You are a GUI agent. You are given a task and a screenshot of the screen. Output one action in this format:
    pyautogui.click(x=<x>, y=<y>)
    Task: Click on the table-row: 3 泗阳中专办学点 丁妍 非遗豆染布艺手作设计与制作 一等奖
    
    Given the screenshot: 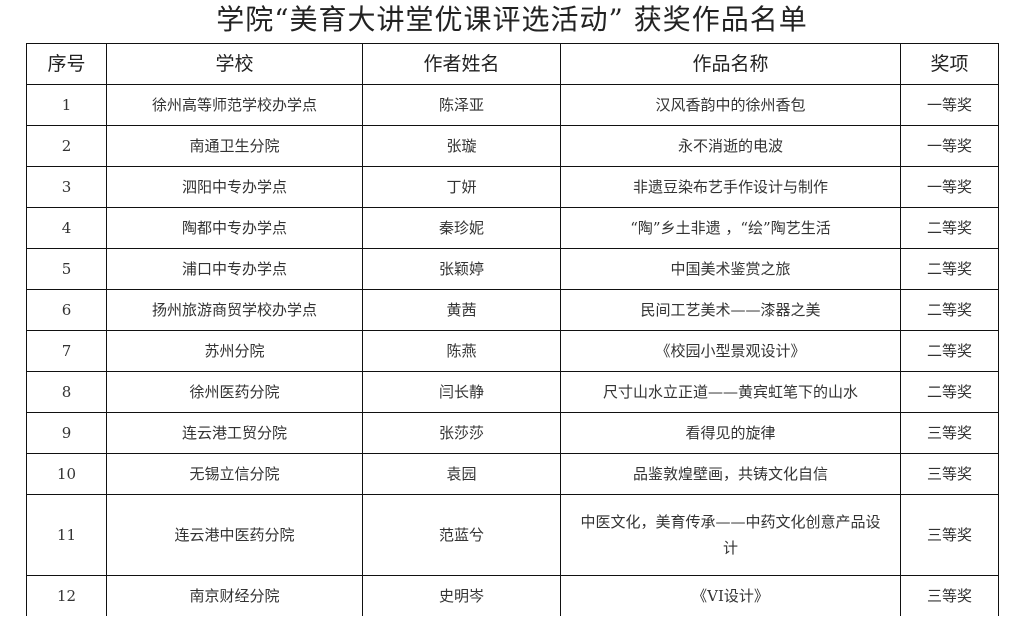 What is the action you would take?
    pyautogui.click(x=512, y=187)
    